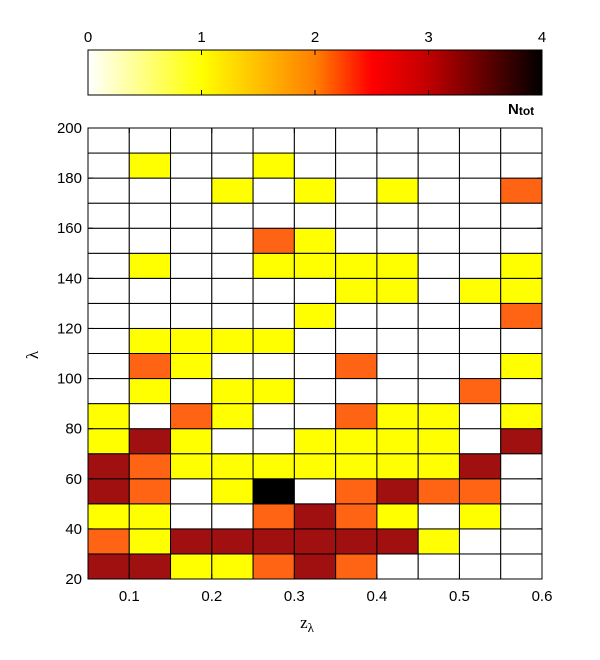 The height and width of the screenshot is (660, 600). I want to click on x-tick-label: 0.1, so click(129, 596).